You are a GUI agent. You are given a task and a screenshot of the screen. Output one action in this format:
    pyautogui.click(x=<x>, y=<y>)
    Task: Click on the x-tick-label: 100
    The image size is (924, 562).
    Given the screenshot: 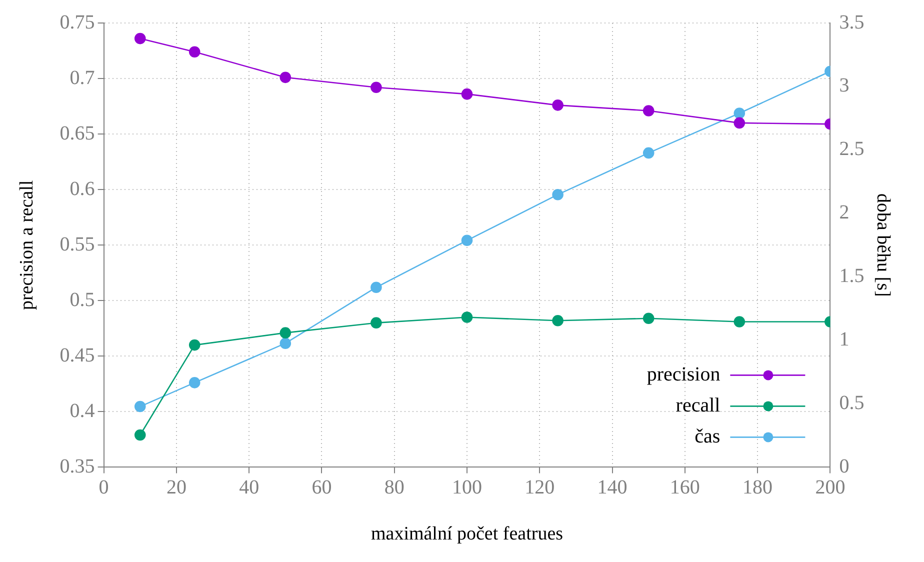 What is the action you would take?
    pyautogui.click(x=467, y=487)
    